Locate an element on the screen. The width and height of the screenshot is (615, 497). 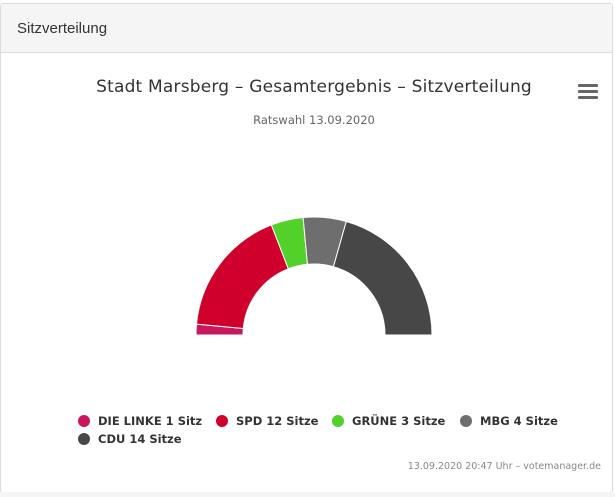
legend-item-cdu: CDU 14 Sitze is located at coordinates (130, 439).